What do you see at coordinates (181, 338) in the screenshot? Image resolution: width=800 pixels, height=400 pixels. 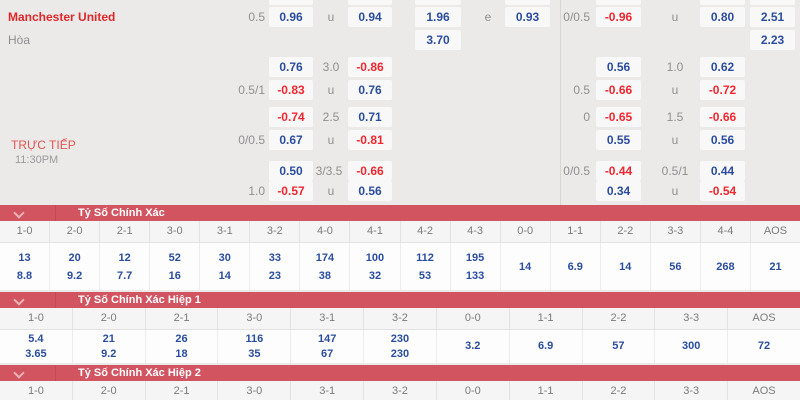 I see `score-odds: 26` at bounding box center [181, 338].